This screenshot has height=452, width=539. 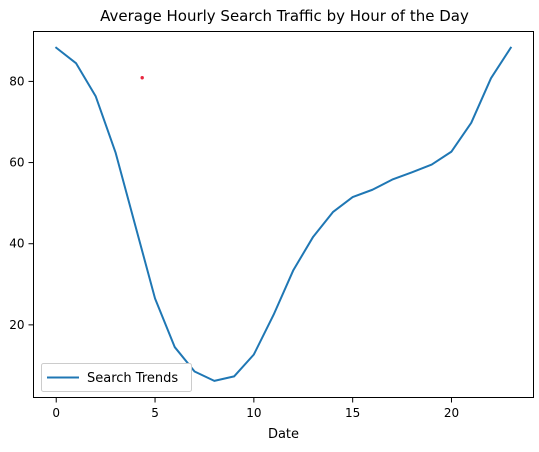 What do you see at coordinates (451, 413) in the screenshot?
I see `x-tick-label: 20` at bounding box center [451, 413].